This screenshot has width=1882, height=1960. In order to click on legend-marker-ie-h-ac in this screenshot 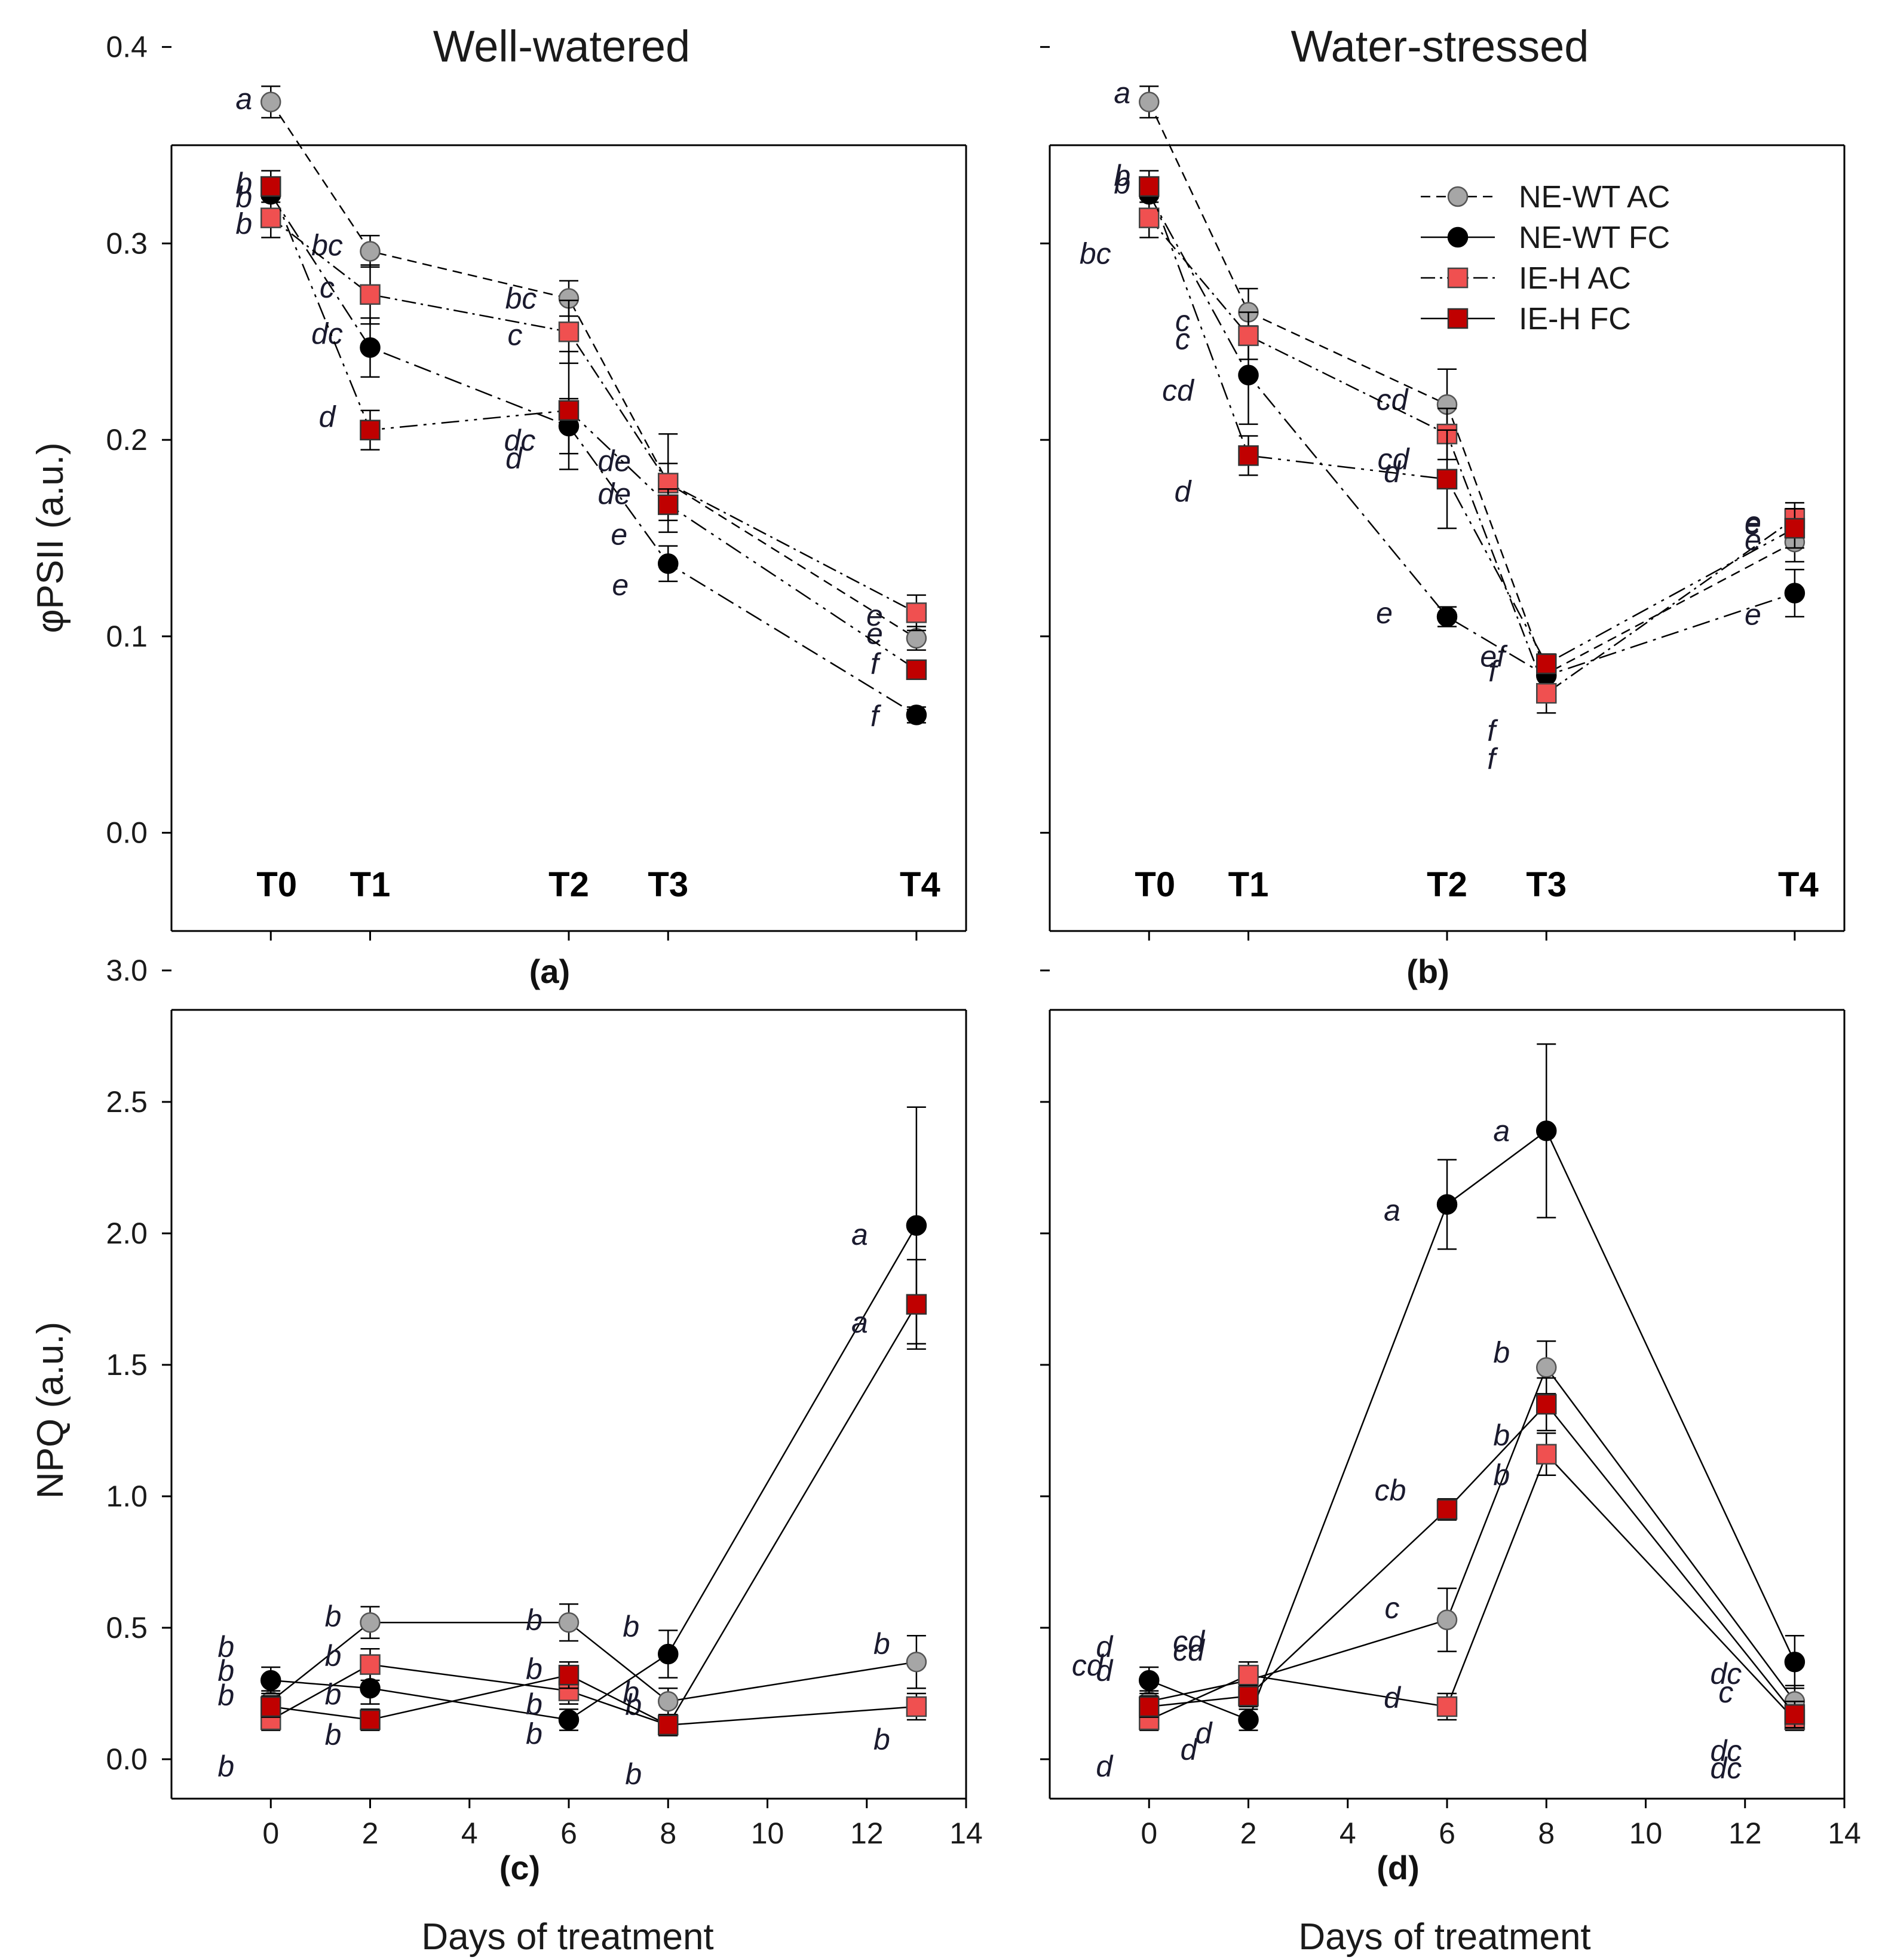, I will do `click(1458, 278)`.